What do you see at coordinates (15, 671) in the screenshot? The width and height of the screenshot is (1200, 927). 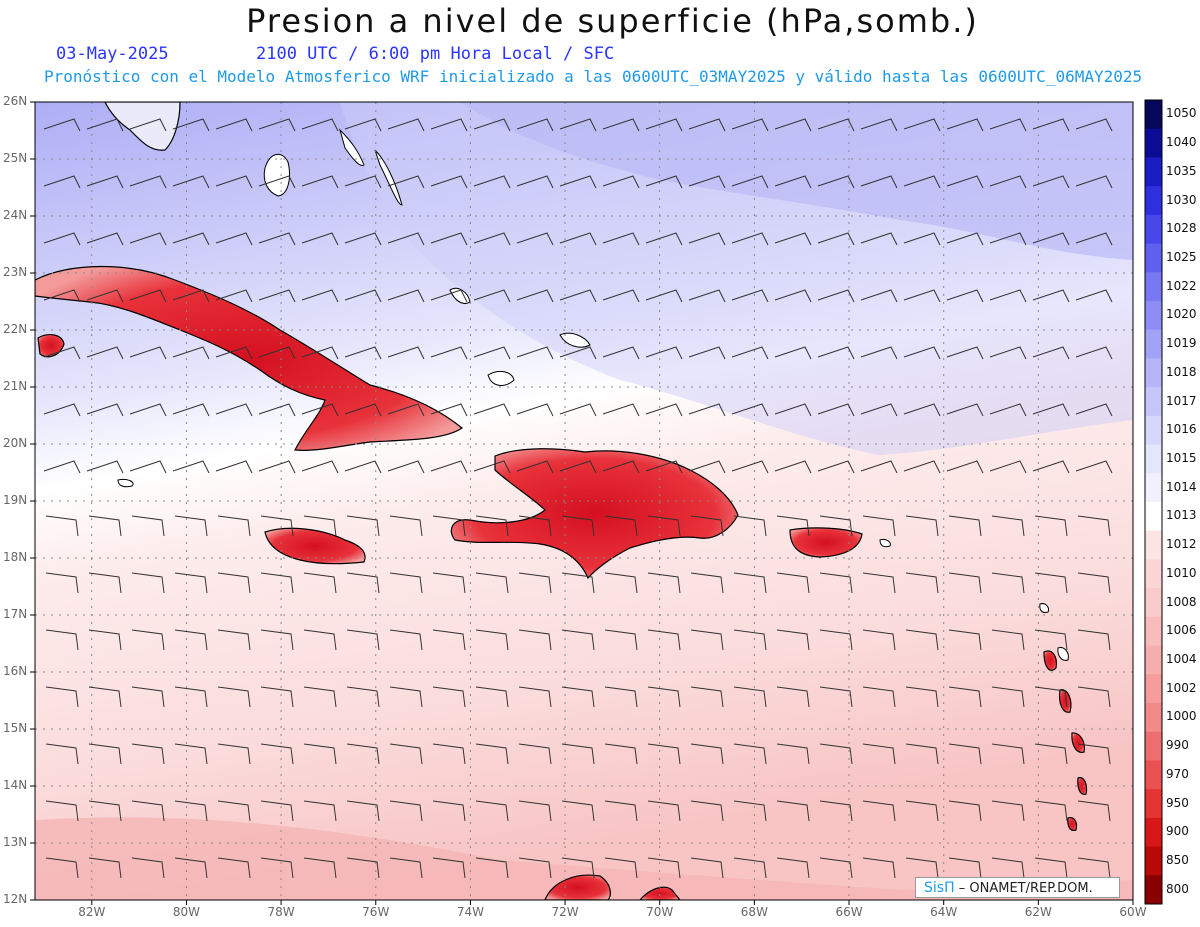 I see `lat-label: 16N` at bounding box center [15, 671].